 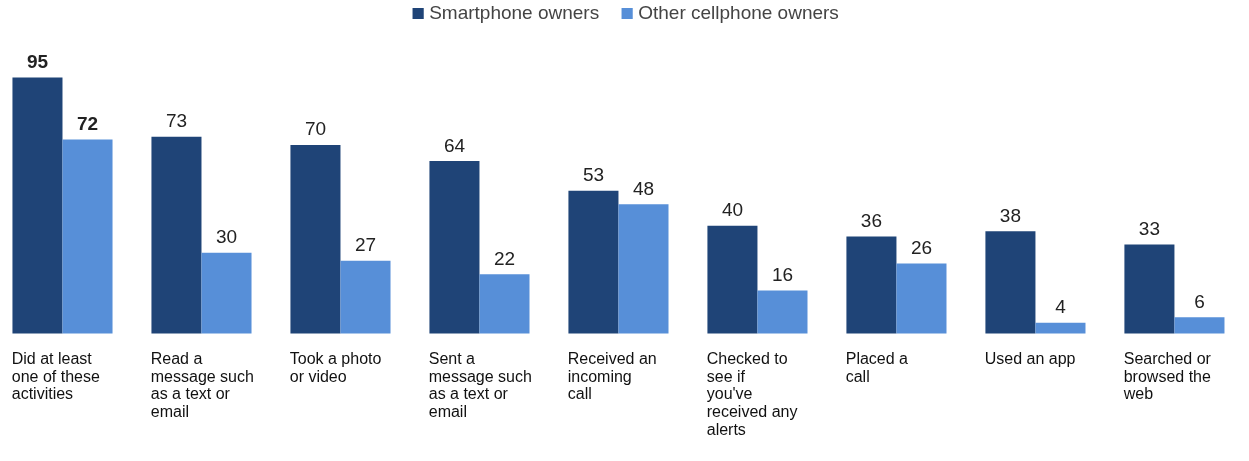 I want to click on x-tick-label: Placed a call, so click(x=877, y=367).